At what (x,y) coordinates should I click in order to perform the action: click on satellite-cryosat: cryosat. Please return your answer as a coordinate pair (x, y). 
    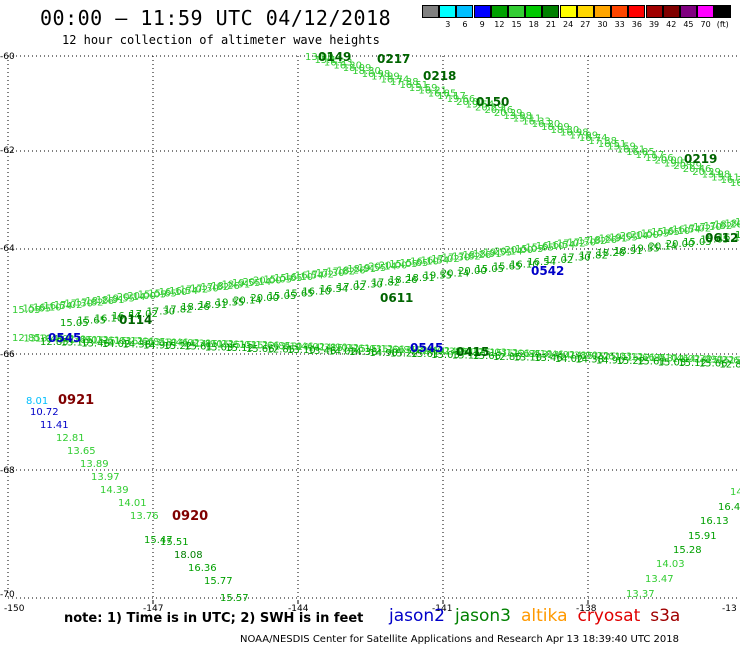
    Looking at the image, I should click on (609, 616).